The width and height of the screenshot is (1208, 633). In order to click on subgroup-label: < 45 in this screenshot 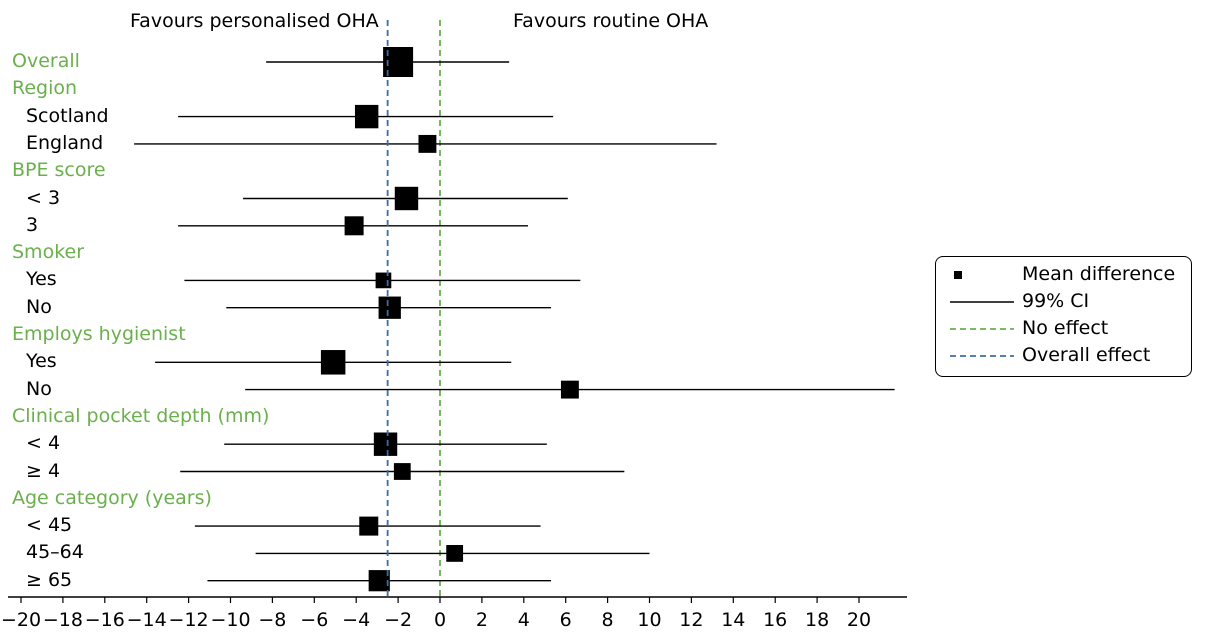, I will do `click(49, 525)`.